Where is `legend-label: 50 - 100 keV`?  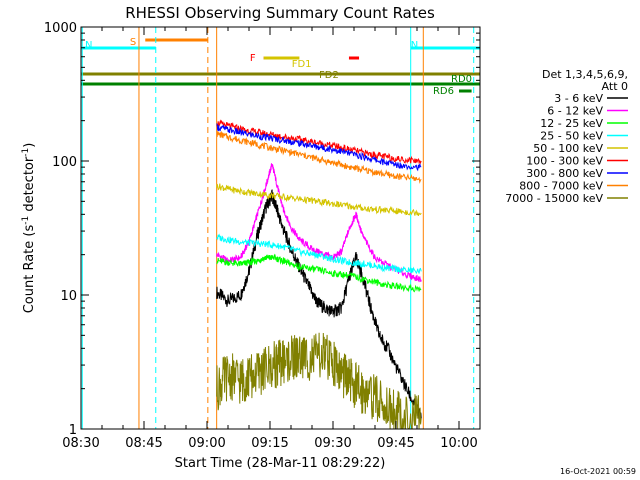
legend-label: 50 - 100 keV is located at coordinates (568, 148).